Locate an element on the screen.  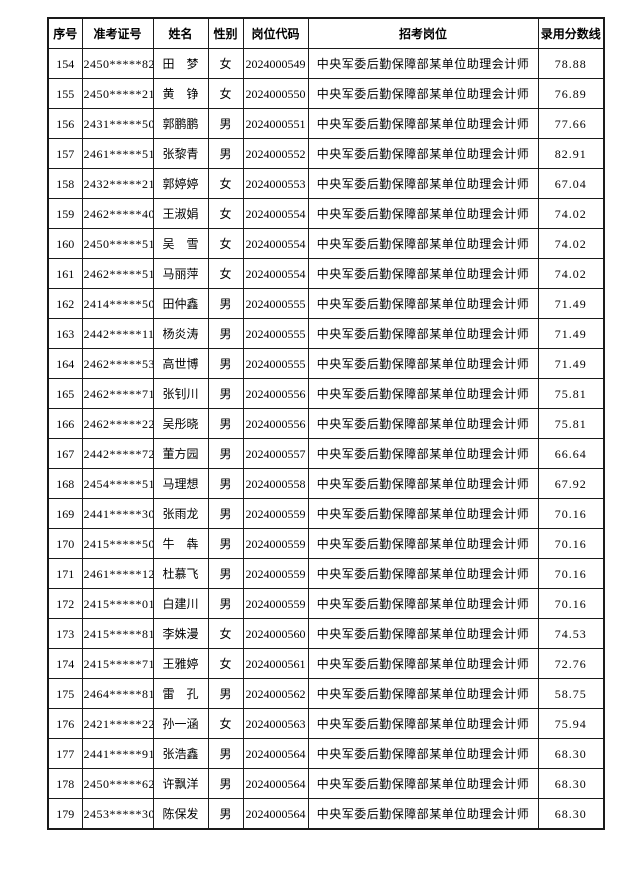
name-text: 董方园 is located at coordinates (180, 453).